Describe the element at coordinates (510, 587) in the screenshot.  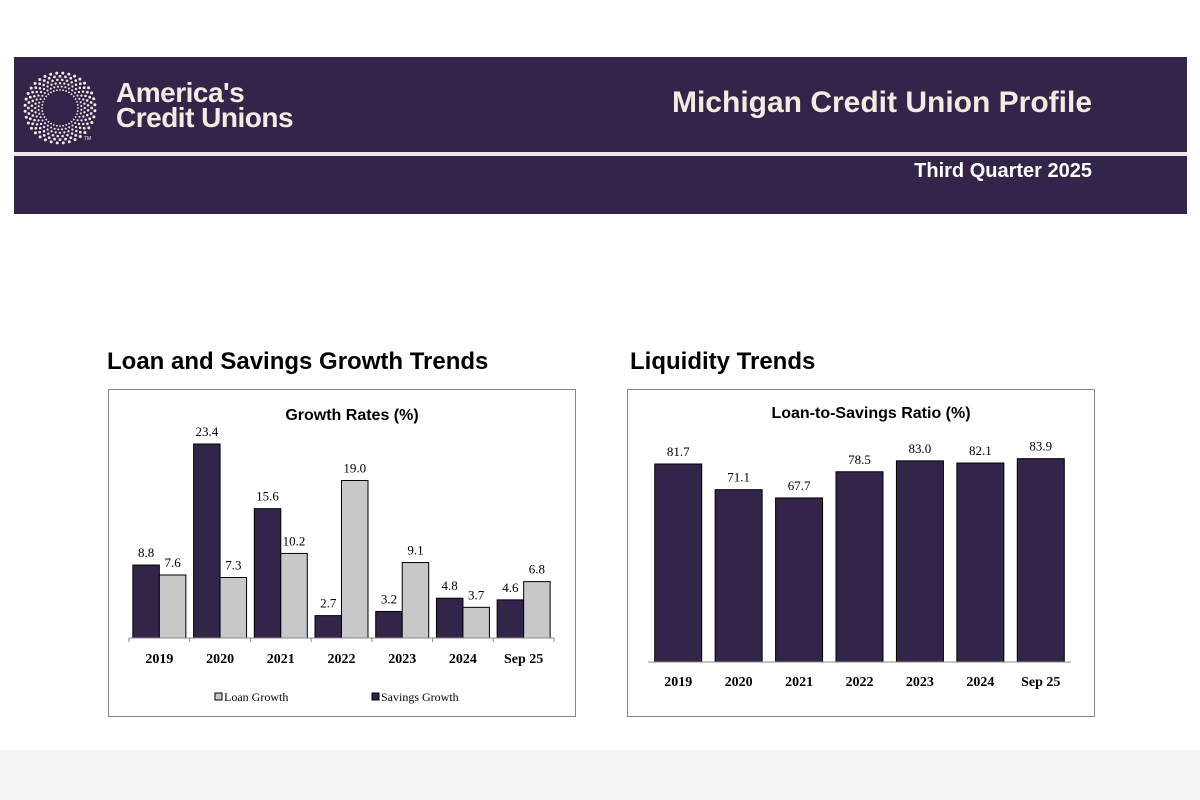
I see `data-label: 4.6` at that location.